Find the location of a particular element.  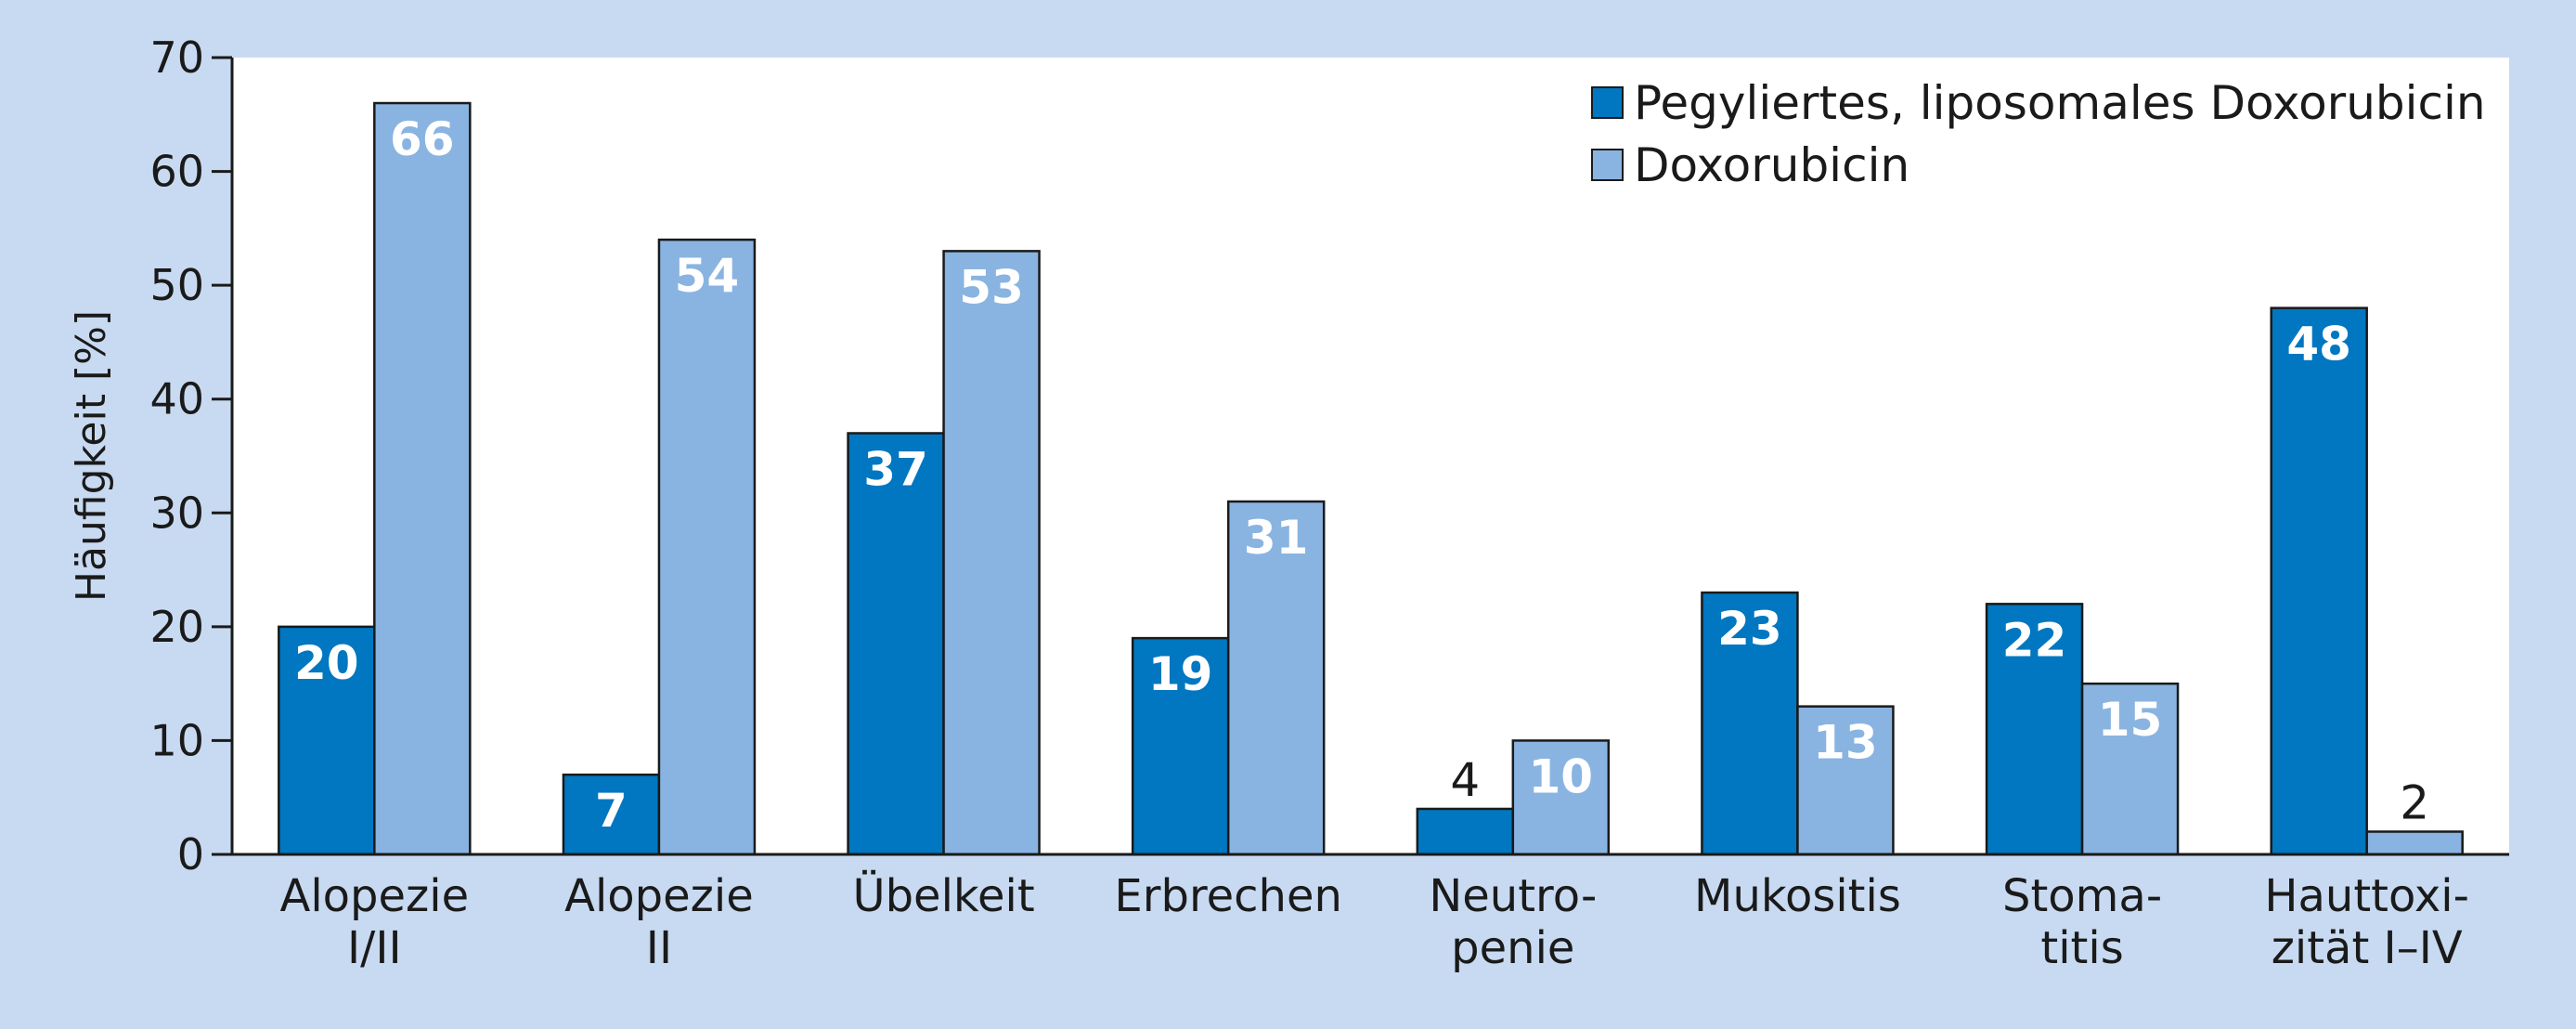

x-tick-label: Neutro- is located at coordinates (1513, 896).